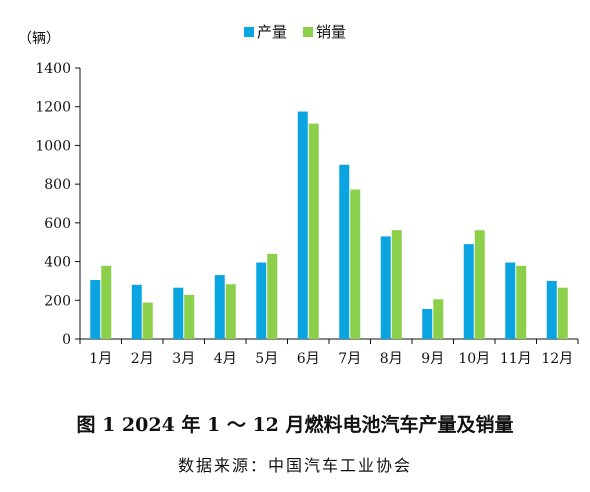 The width and height of the screenshot is (590, 492). What do you see at coordinates (295, 32) in the screenshot?
I see `legend: 产量 销量` at bounding box center [295, 32].